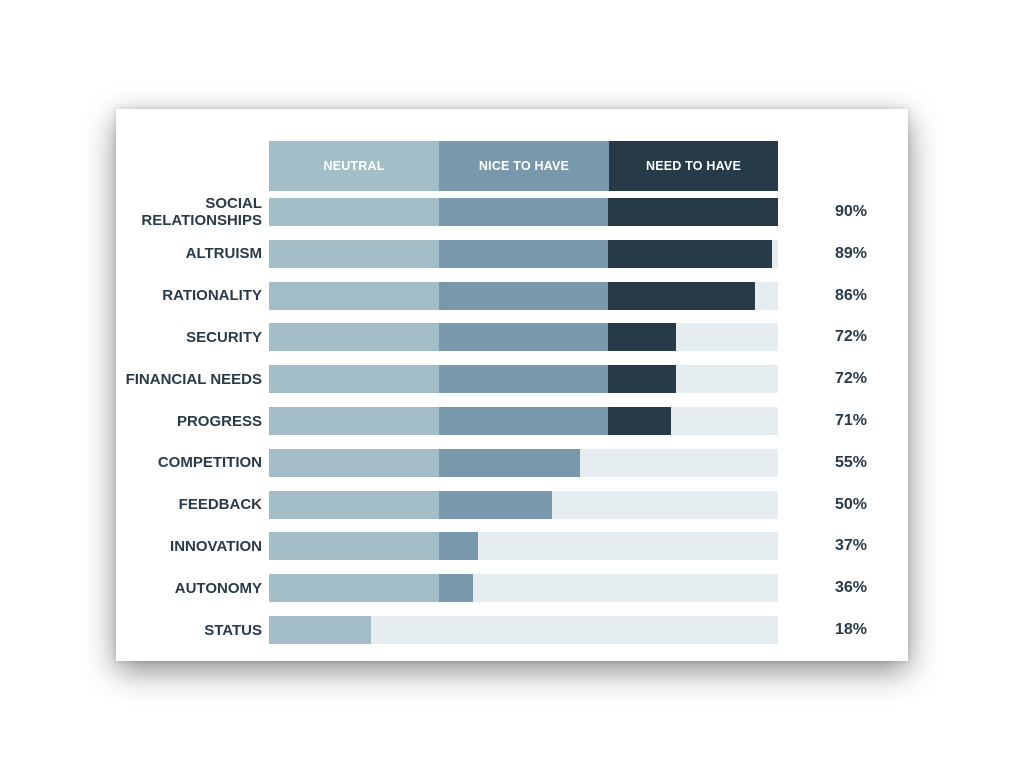  What do you see at coordinates (851, 211) in the screenshot?
I see `percent-label: 90%` at bounding box center [851, 211].